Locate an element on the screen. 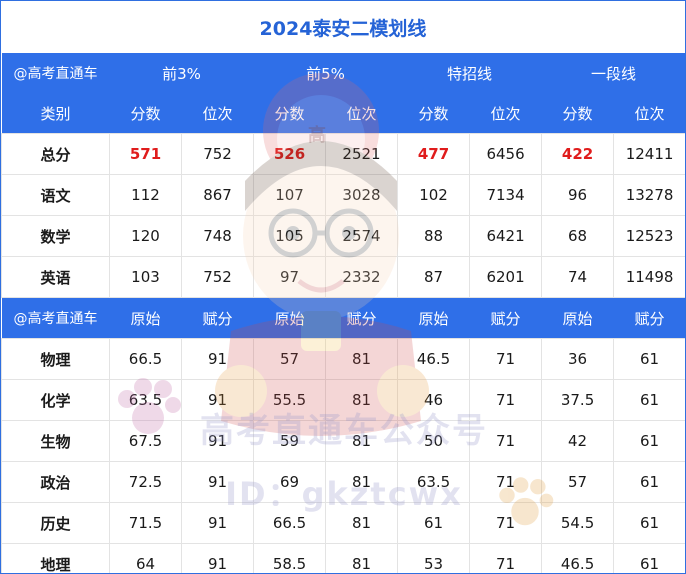 Image resolution: width=686 pixels, height=574 pixels. cell: 7134 is located at coordinates (506, 195).